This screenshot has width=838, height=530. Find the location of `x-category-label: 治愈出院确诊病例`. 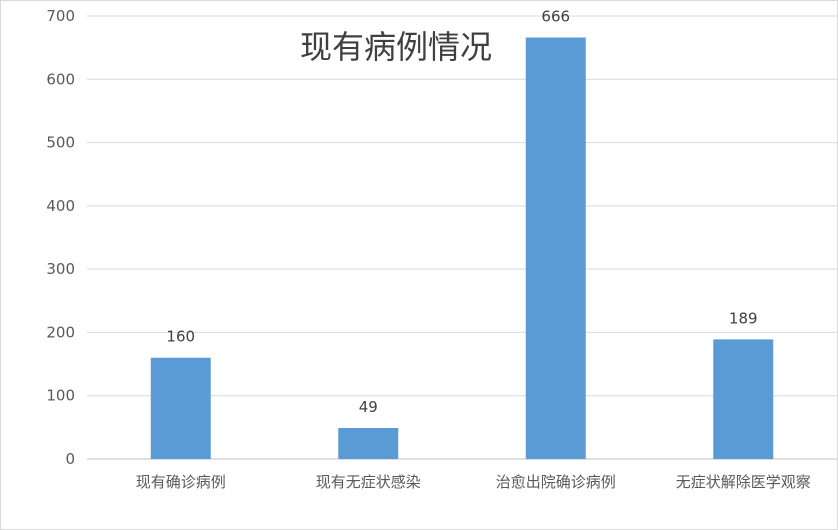

x-category-label: 治愈出院确诊病例 is located at coordinates (556, 482).